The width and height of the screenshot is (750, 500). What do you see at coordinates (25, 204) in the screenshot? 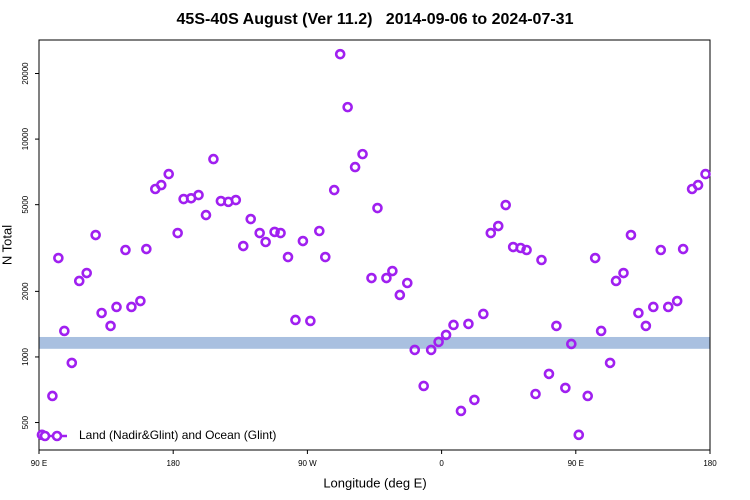
I see `y-tick-label: 5000` at bounding box center [25, 204].